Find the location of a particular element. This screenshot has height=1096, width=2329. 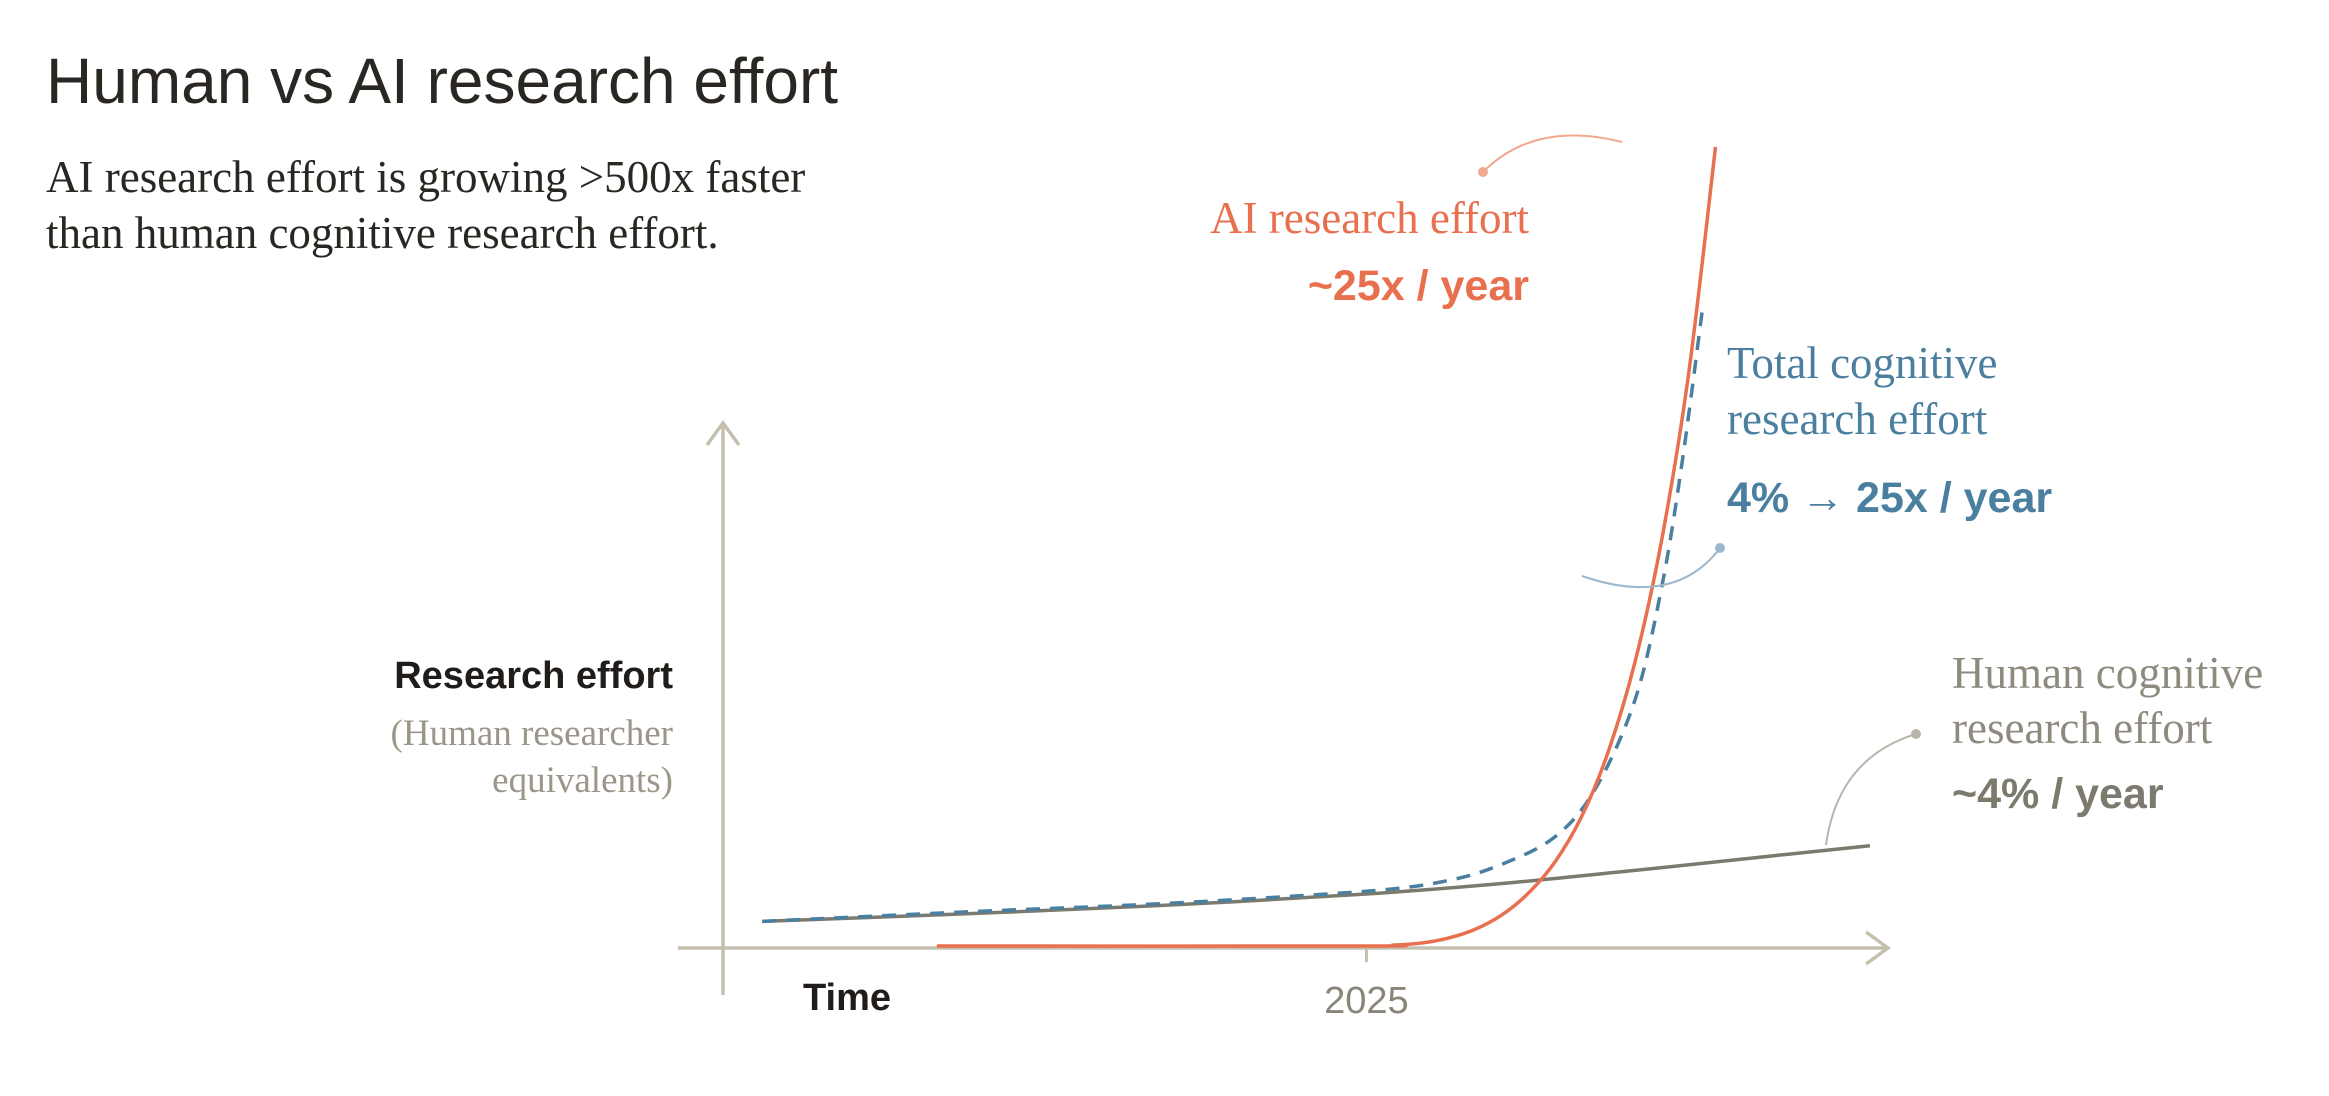

series-label-human-line-2: research effort is located at coordinates (2082, 728).